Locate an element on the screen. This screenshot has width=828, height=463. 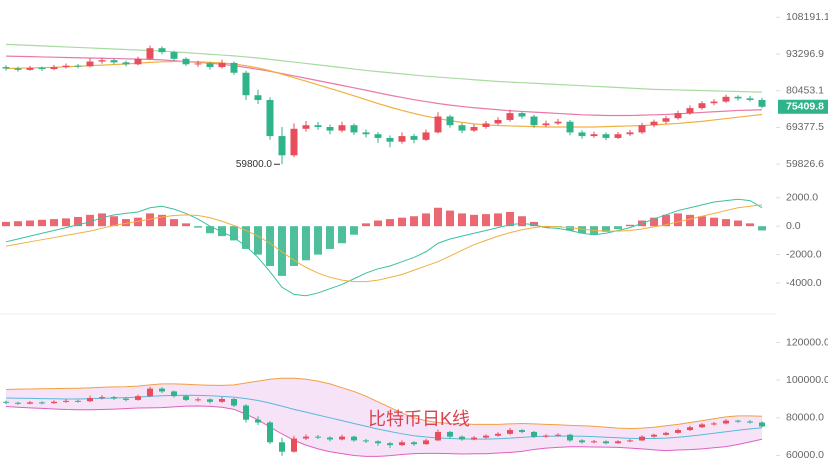
y-tick-label: 93296.9 is located at coordinates (805, 54).